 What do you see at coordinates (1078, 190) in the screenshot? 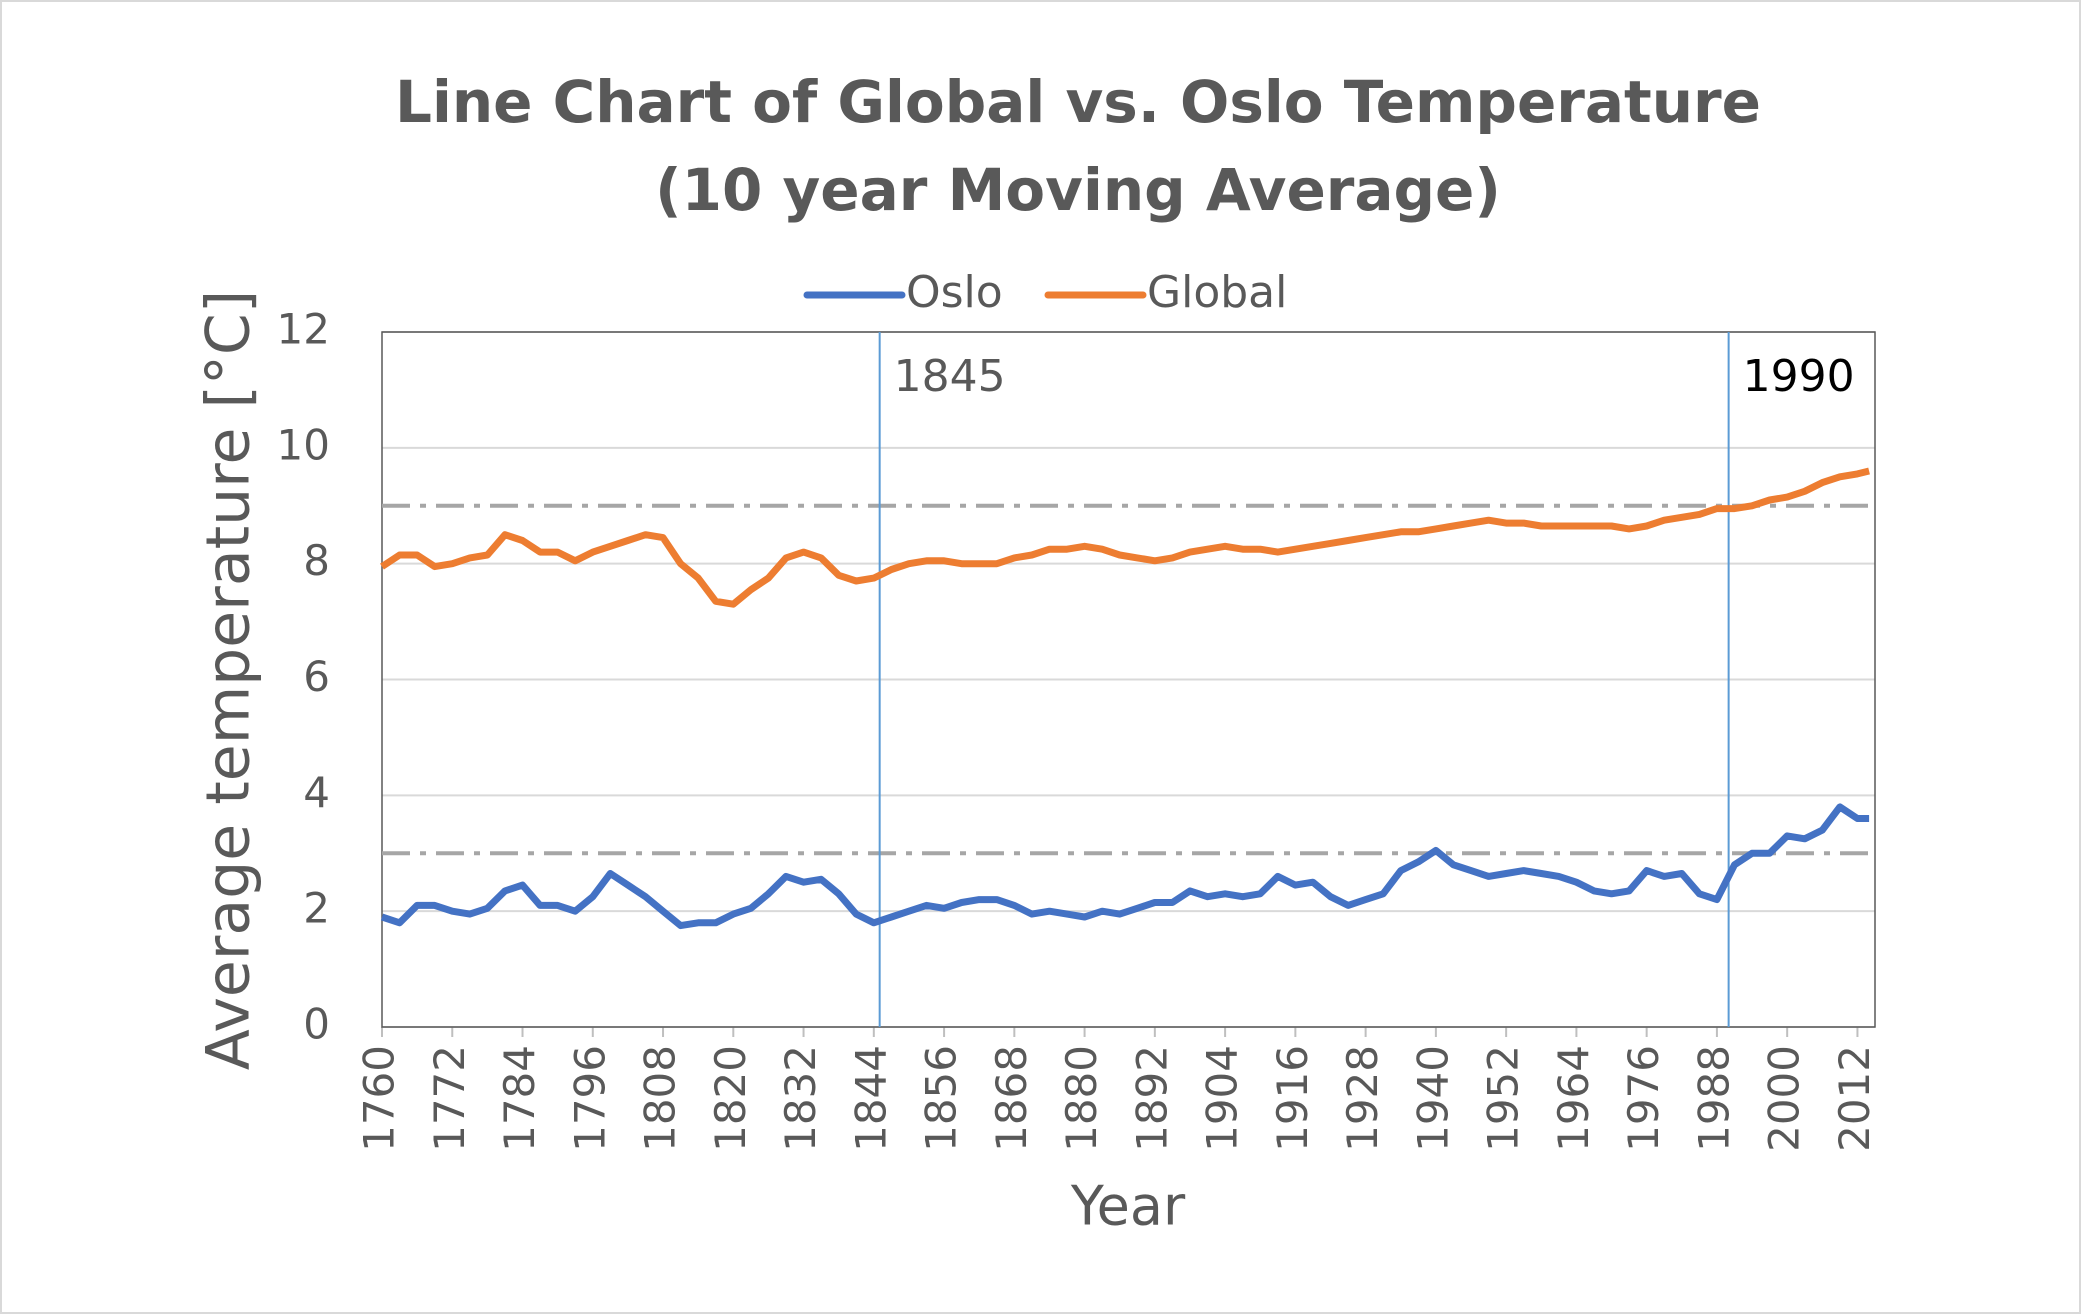
I see `chart-subtitle: (10 year Moving Average)` at bounding box center [1078, 190].